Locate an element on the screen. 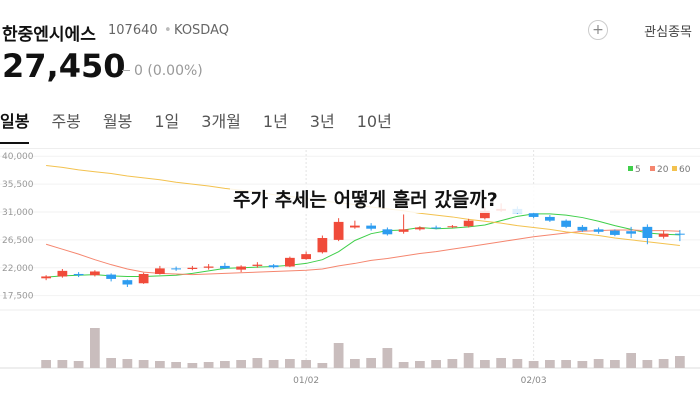 This screenshot has width=700, height=400. watch-button: 관심종목 is located at coordinates (668, 32).